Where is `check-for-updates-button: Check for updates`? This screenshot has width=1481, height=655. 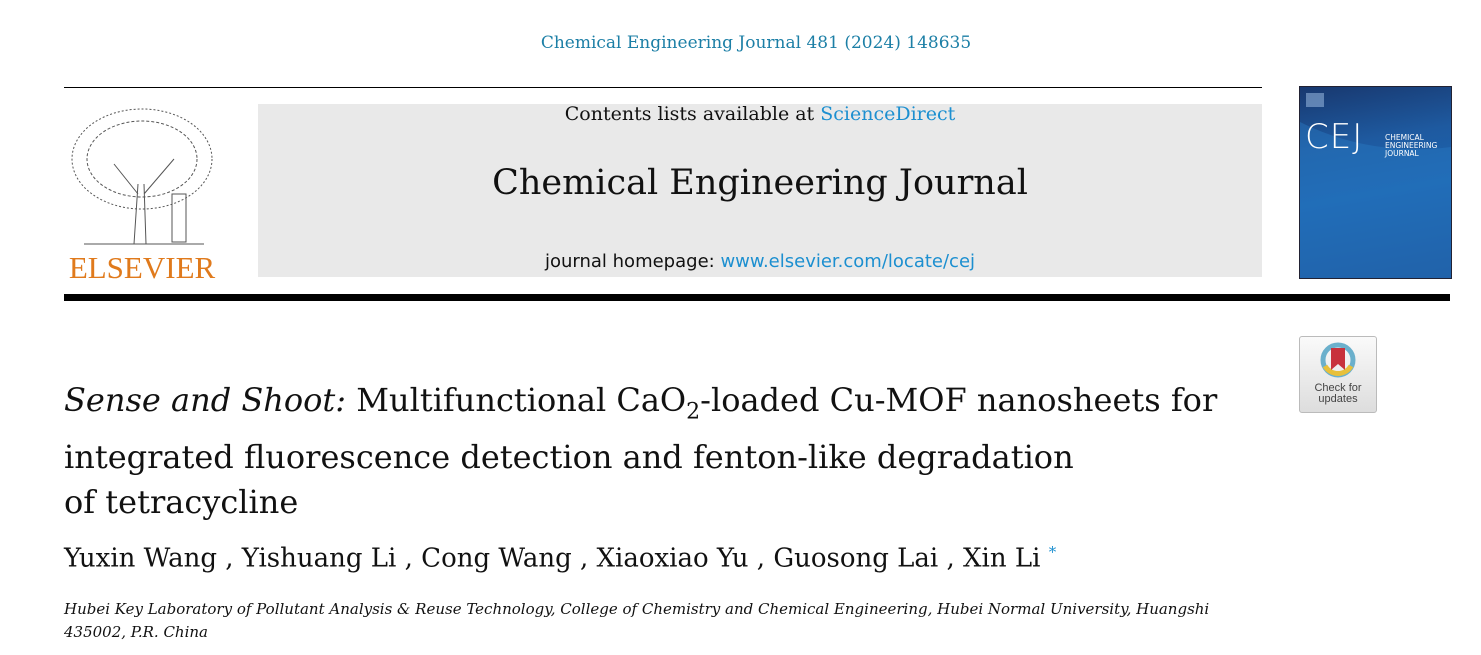 check-for-updates-button: Check for updates is located at coordinates (1338, 374).